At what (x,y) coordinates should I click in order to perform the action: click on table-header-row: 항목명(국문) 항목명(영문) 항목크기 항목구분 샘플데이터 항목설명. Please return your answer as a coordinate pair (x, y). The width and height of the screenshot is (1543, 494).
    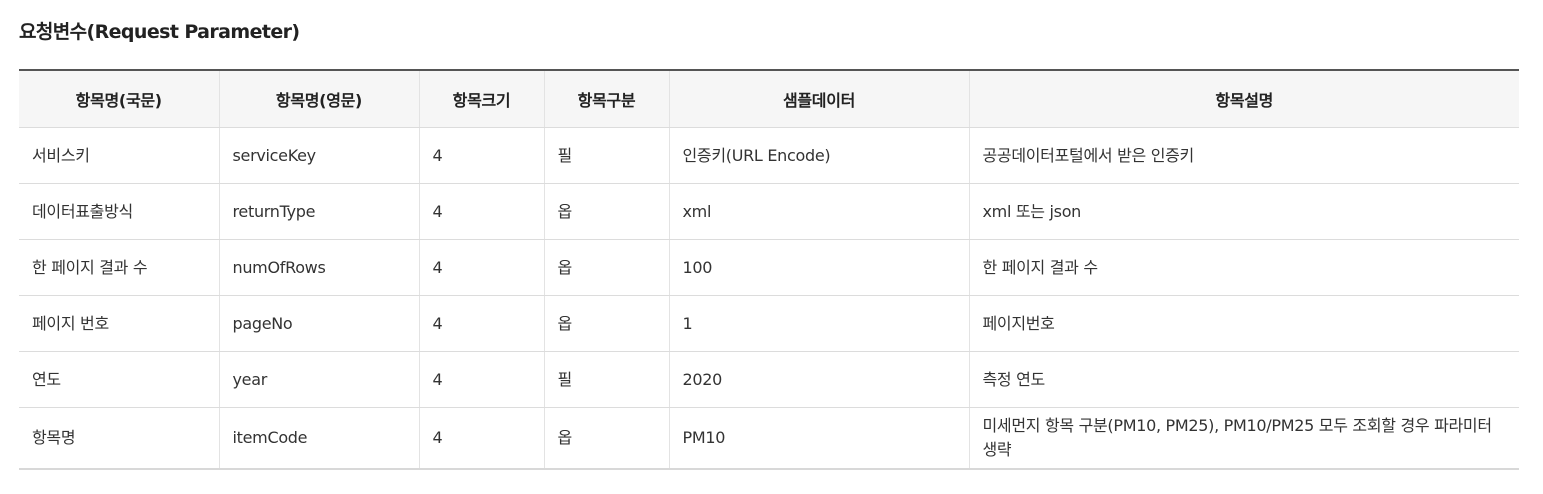
    Looking at the image, I should click on (769, 99).